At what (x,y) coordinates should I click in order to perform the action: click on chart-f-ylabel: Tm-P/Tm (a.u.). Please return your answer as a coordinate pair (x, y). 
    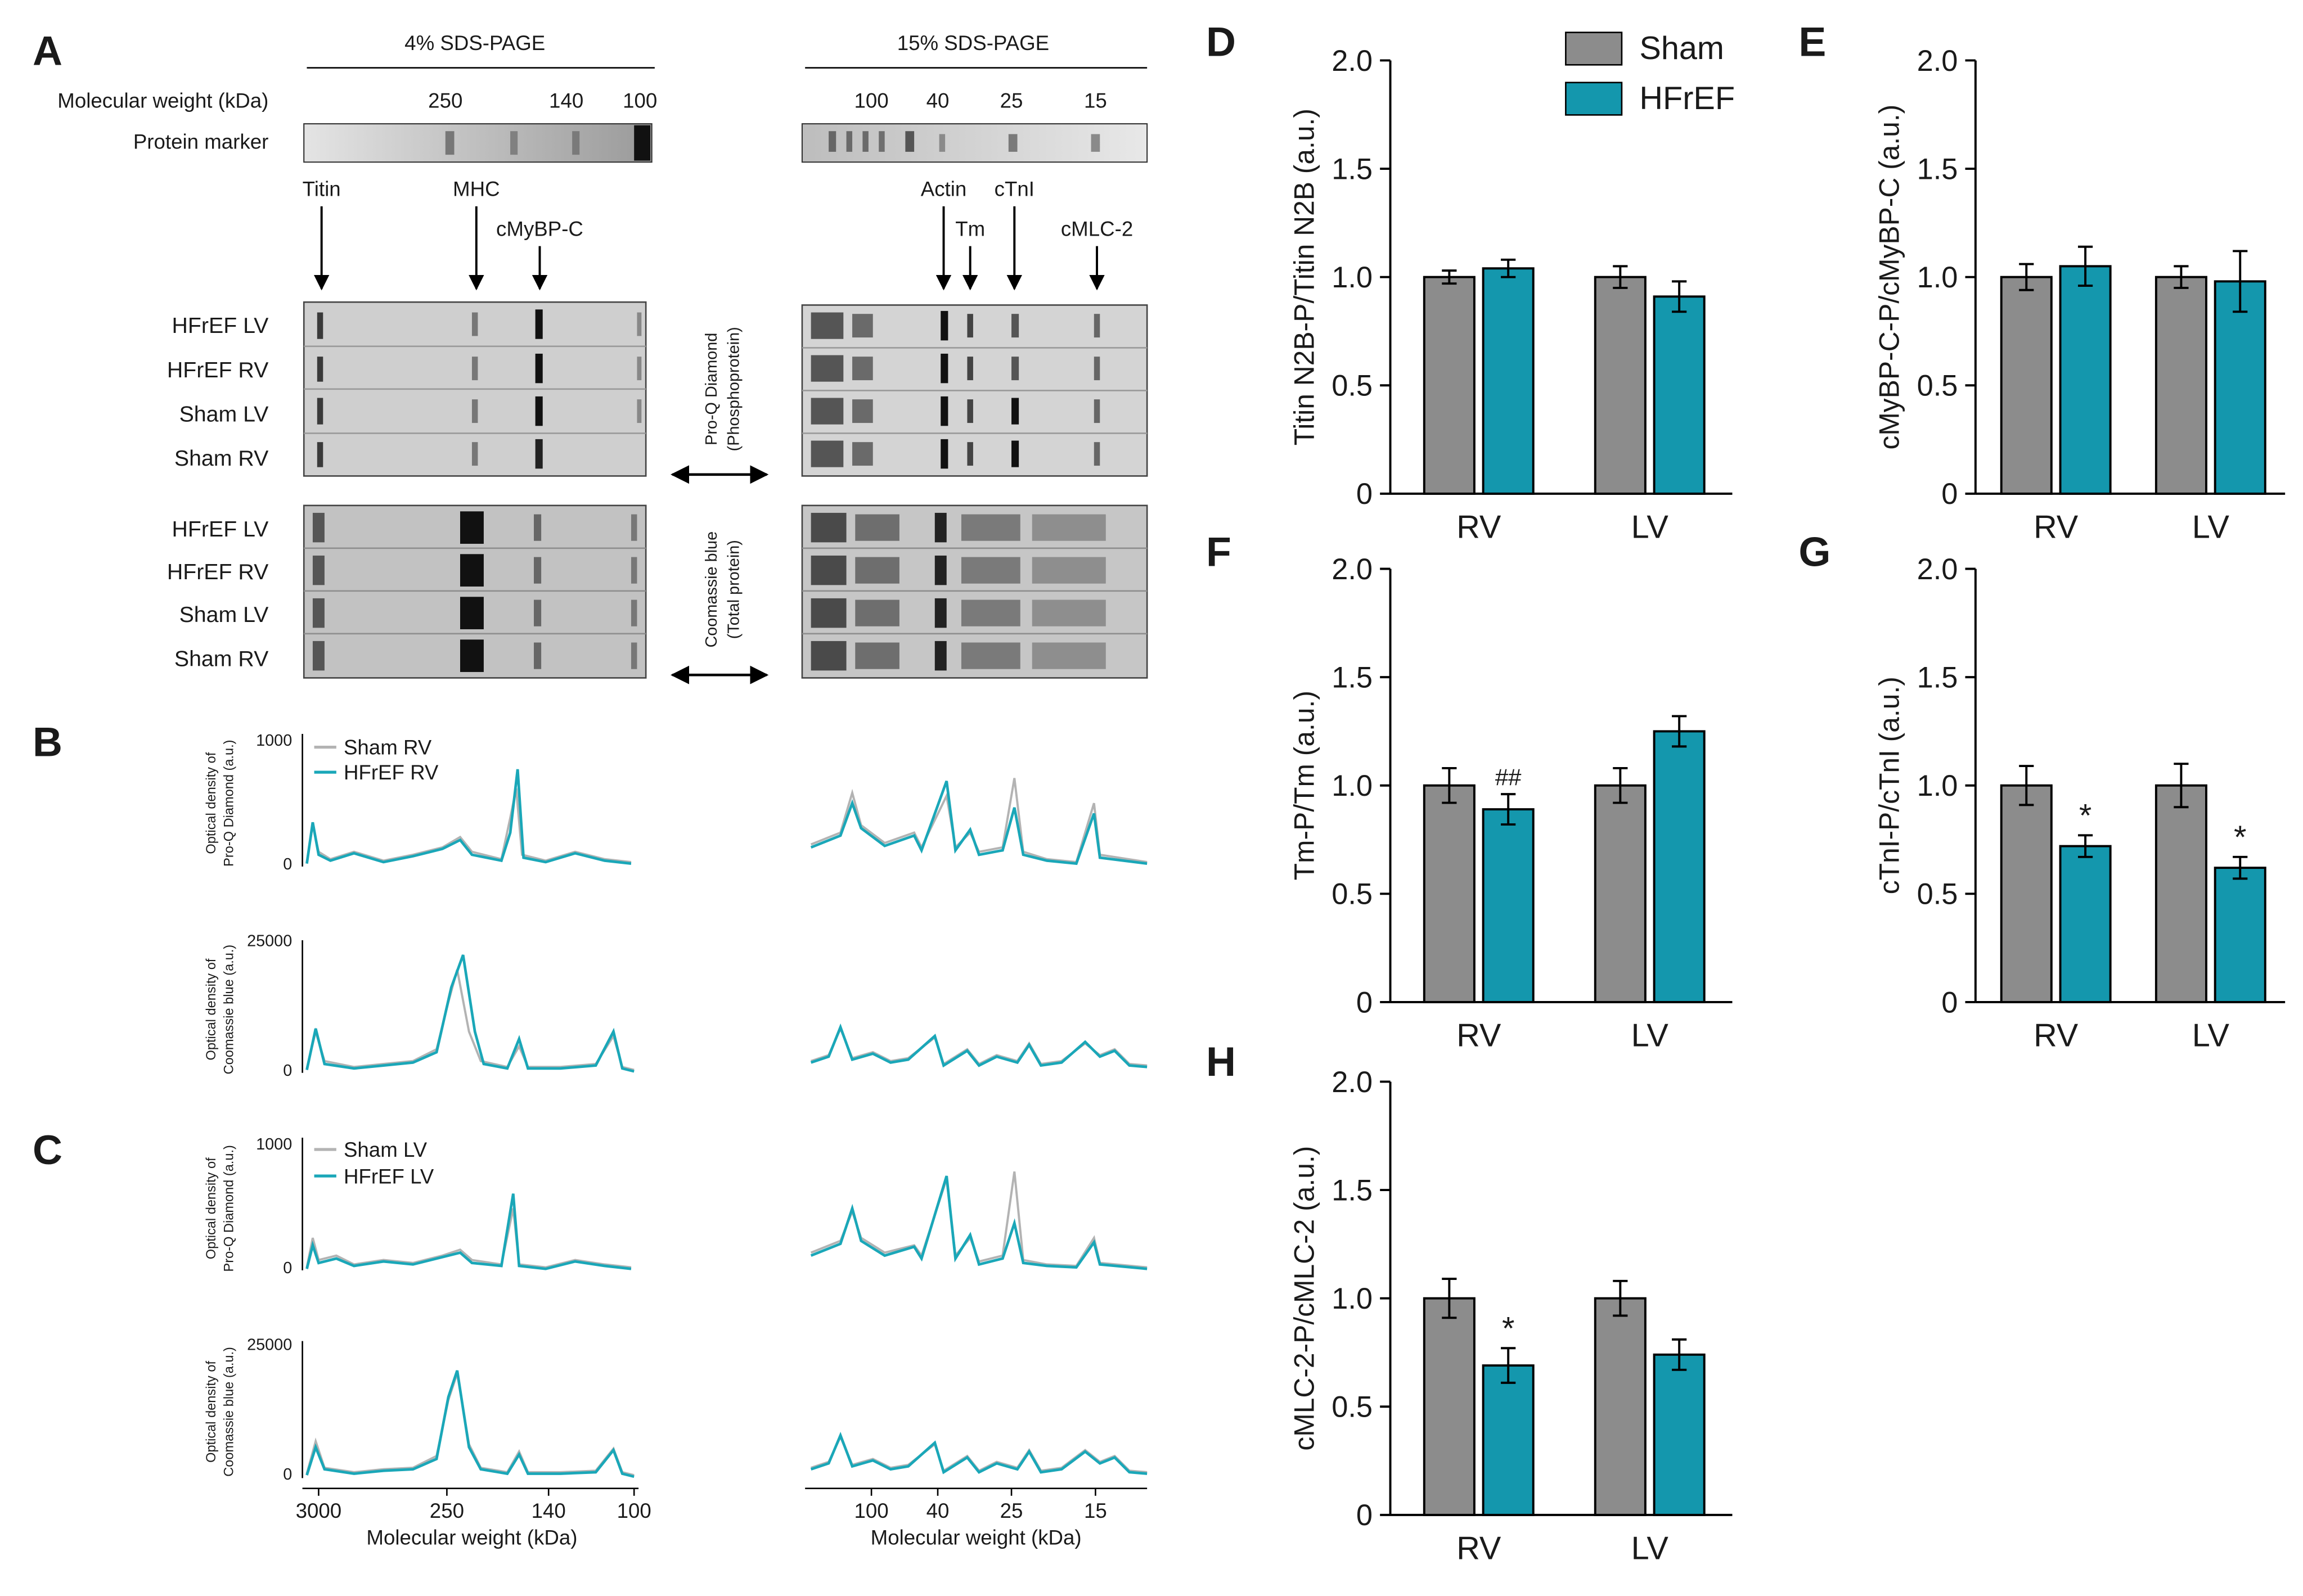
    Looking at the image, I should click on (1304, 786).